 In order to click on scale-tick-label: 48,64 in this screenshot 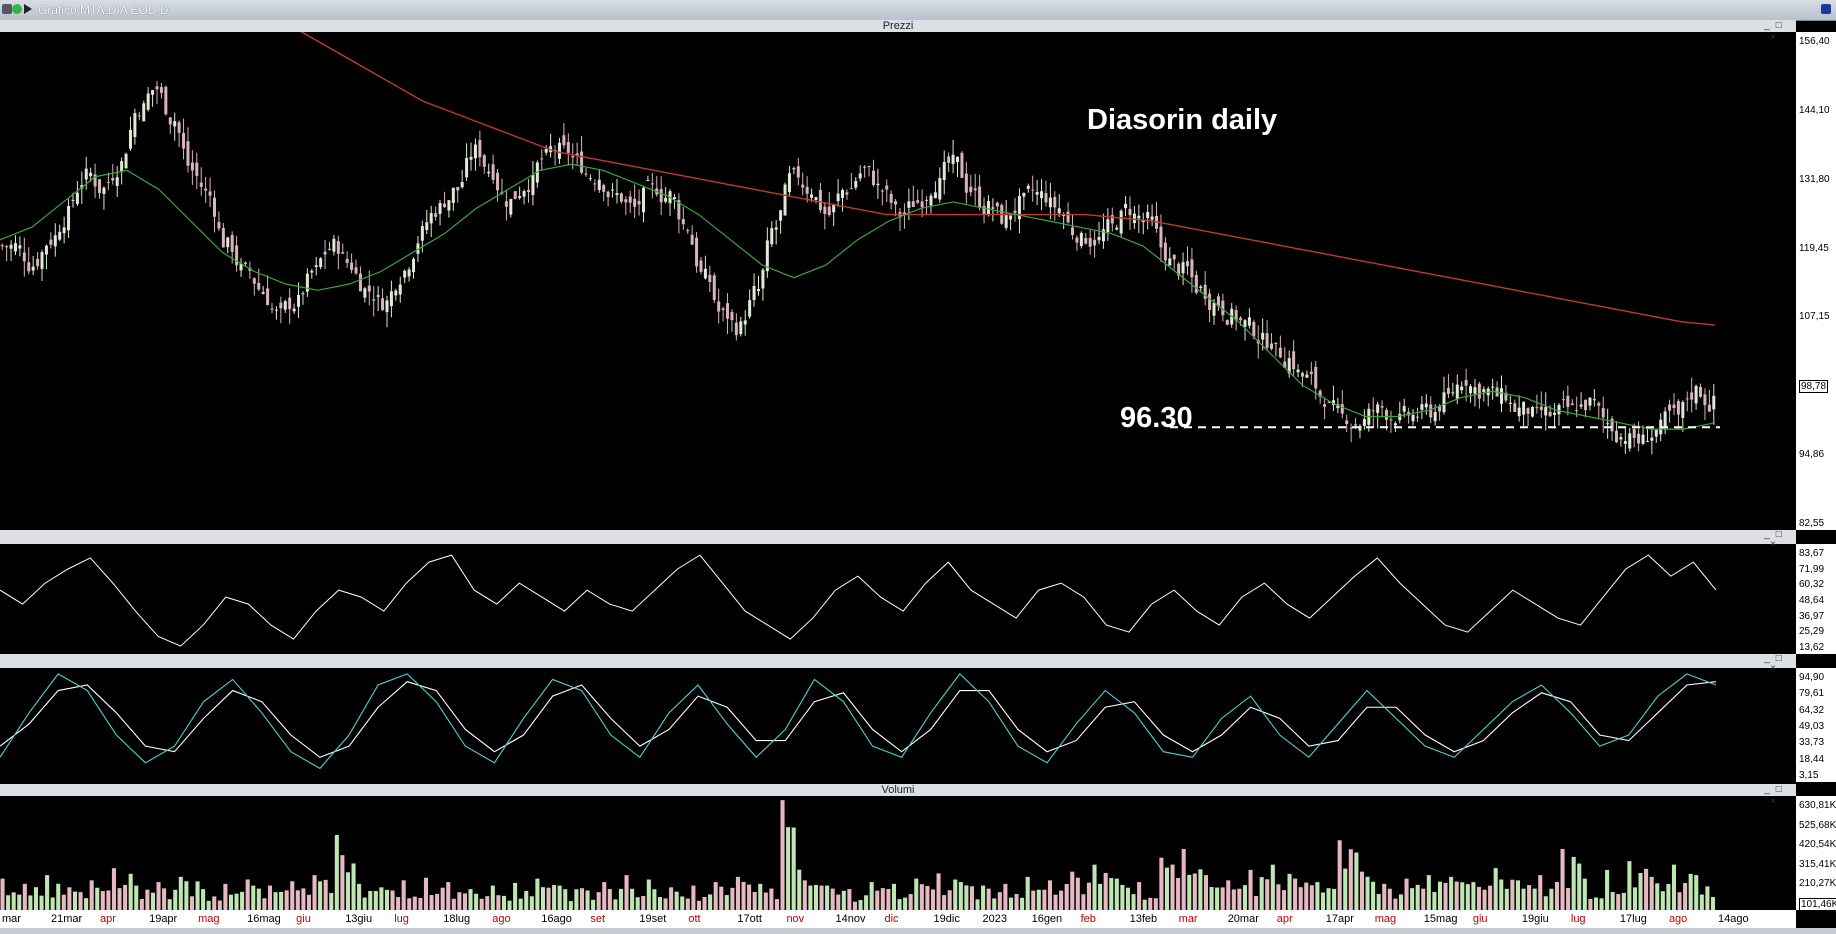, I will do `click(1812, 600)`.